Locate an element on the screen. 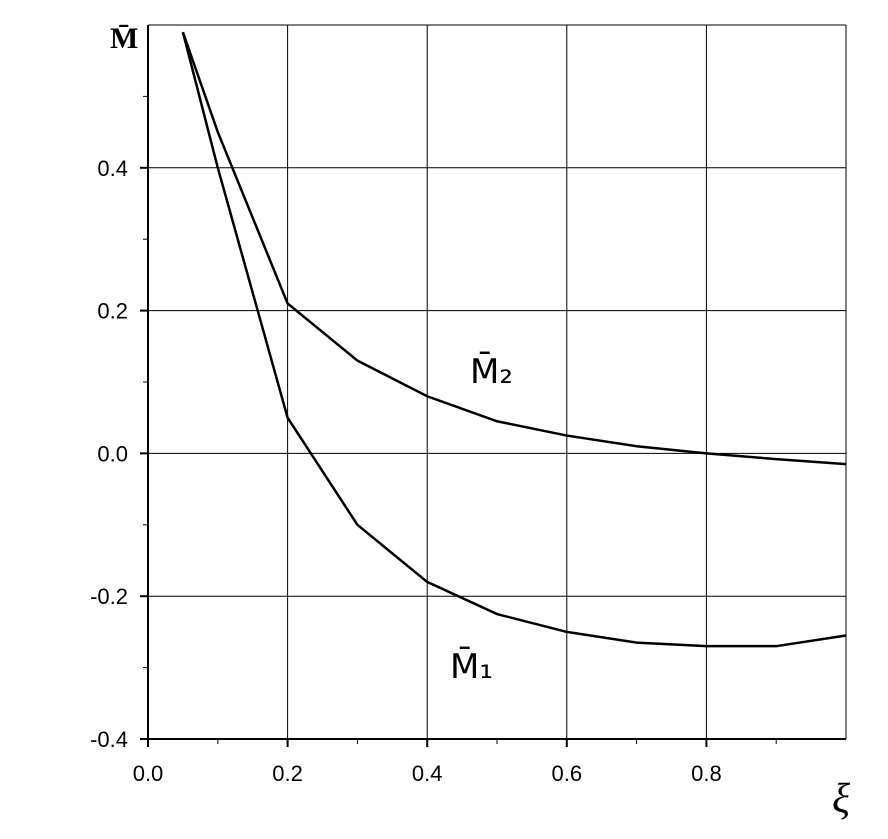  series-label: M̄₂ is located at coordinates (491, 371).